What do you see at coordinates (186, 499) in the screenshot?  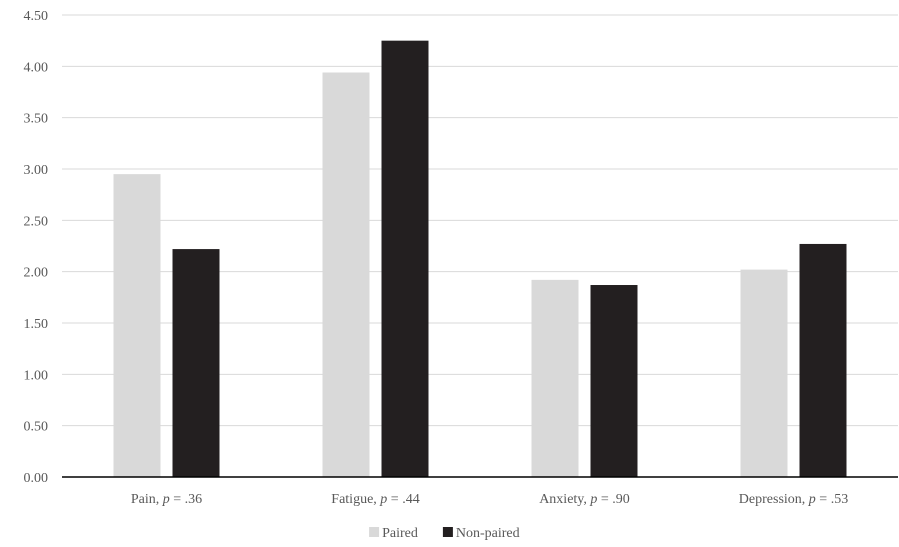 I see `p-value: = .36` at bounding box center [186, 499].